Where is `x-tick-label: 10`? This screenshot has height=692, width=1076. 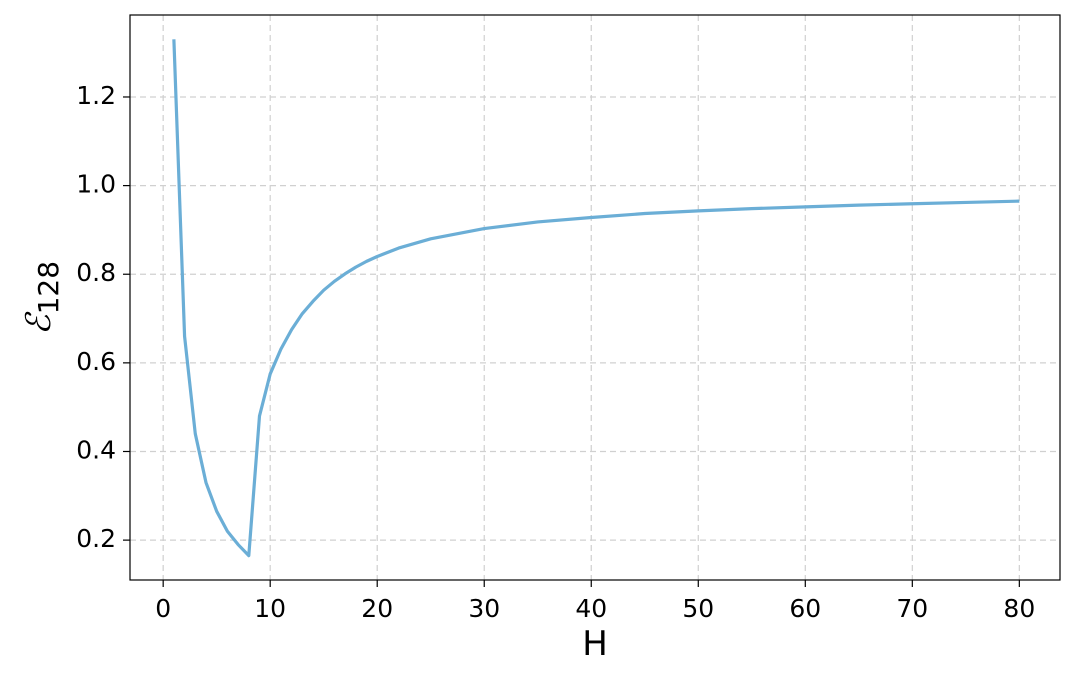
x-tick-label: 10 is located at coordinates (270, 608).